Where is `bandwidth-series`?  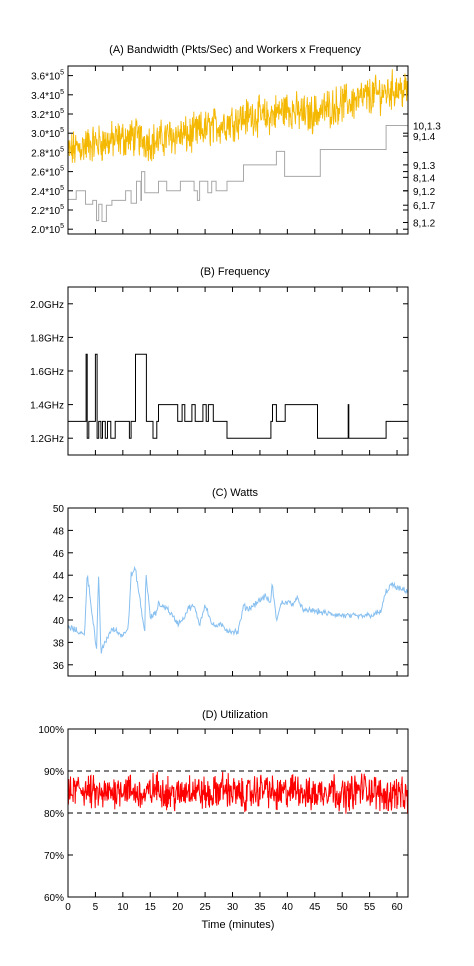 bandwidth-series is located at coordinates (238, 145).